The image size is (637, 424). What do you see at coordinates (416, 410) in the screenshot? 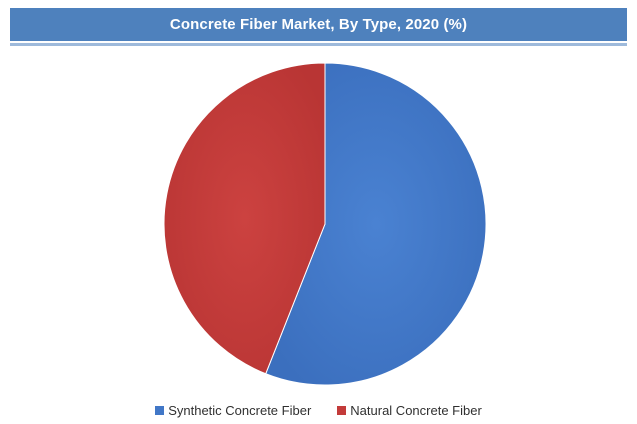
I see `legend-label-natural: Natural Concrete Fiber` at bounding box center [416, 410].